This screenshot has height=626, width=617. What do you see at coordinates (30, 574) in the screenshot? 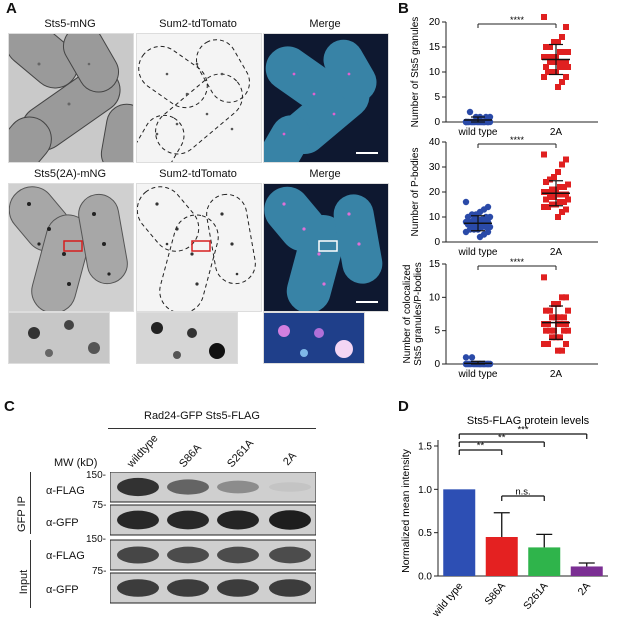
I see `section-bracket-input` at bounding box center [30, 574].